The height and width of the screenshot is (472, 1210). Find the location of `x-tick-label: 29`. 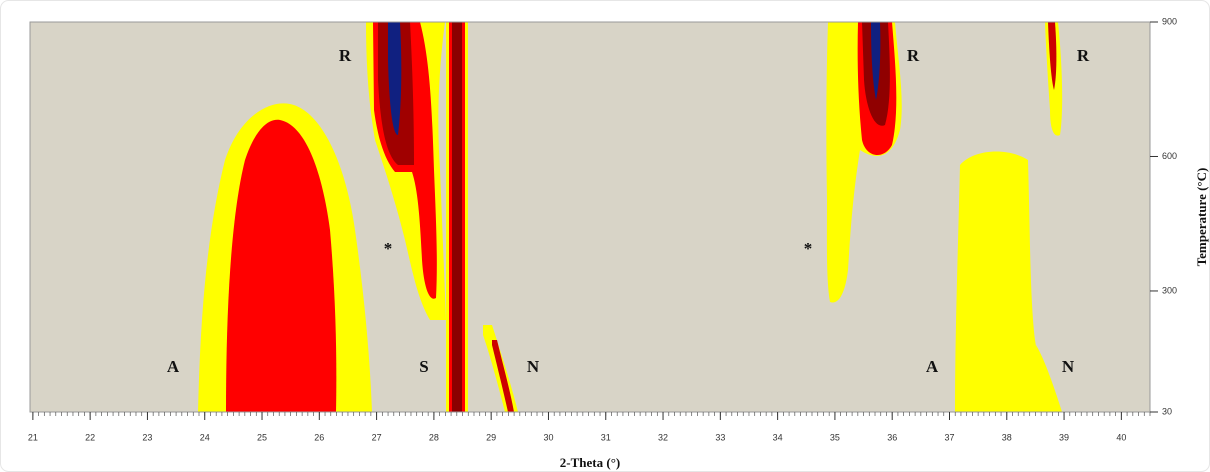

x-tick-label: 29 is located at coordinates (491, 437).